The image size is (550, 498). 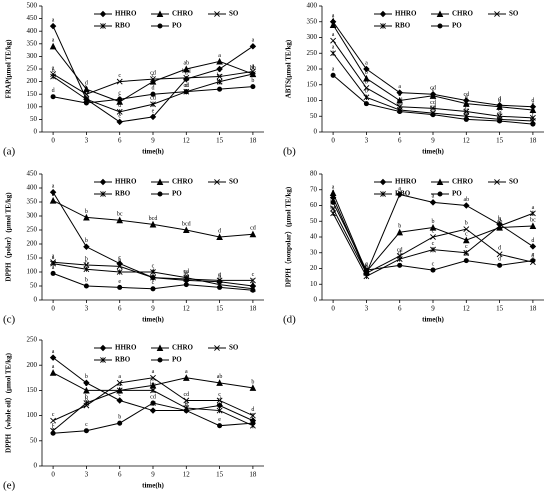 What do you see at coordinates (32, 415) in the screenshot?
I see `y-tick-label: 100` at bounding box center [32, 415].